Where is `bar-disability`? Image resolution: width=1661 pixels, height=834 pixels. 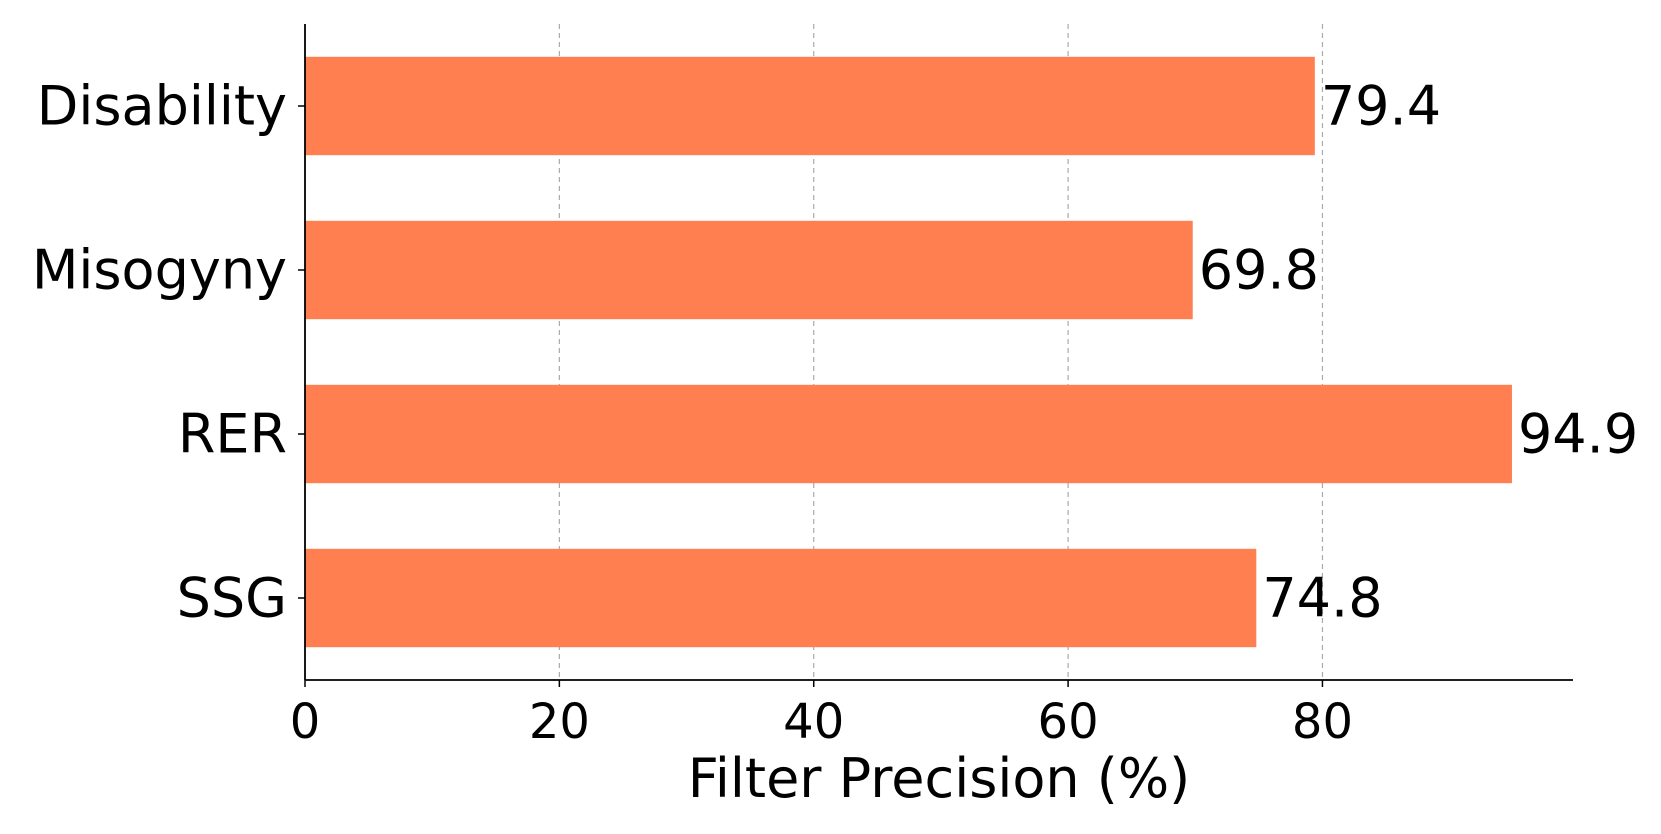
bar-disability is located at coordinates (810, 106).